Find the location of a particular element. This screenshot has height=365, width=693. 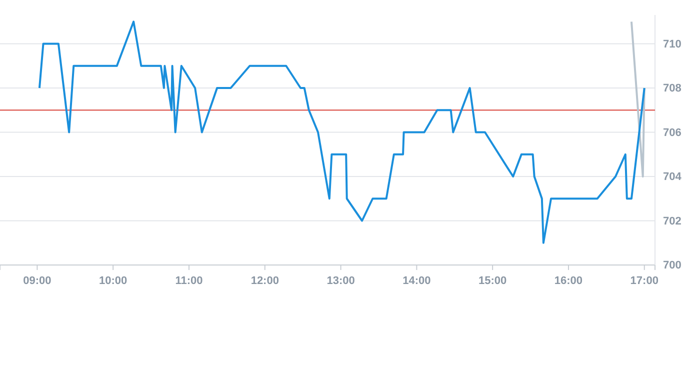

x-tick-label: 16:00 is located at coordinates (568, 280).